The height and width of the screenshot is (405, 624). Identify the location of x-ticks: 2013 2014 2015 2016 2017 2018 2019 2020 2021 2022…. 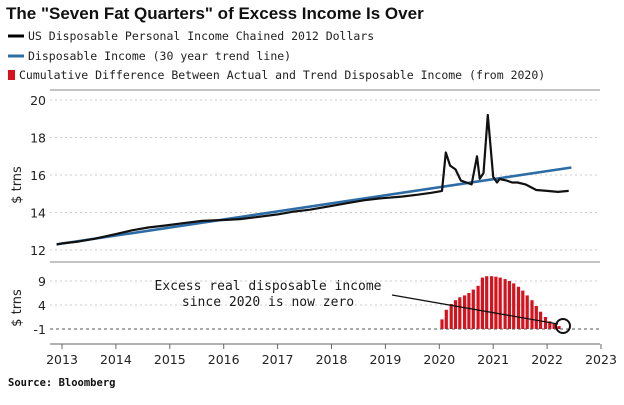
(331, 355).